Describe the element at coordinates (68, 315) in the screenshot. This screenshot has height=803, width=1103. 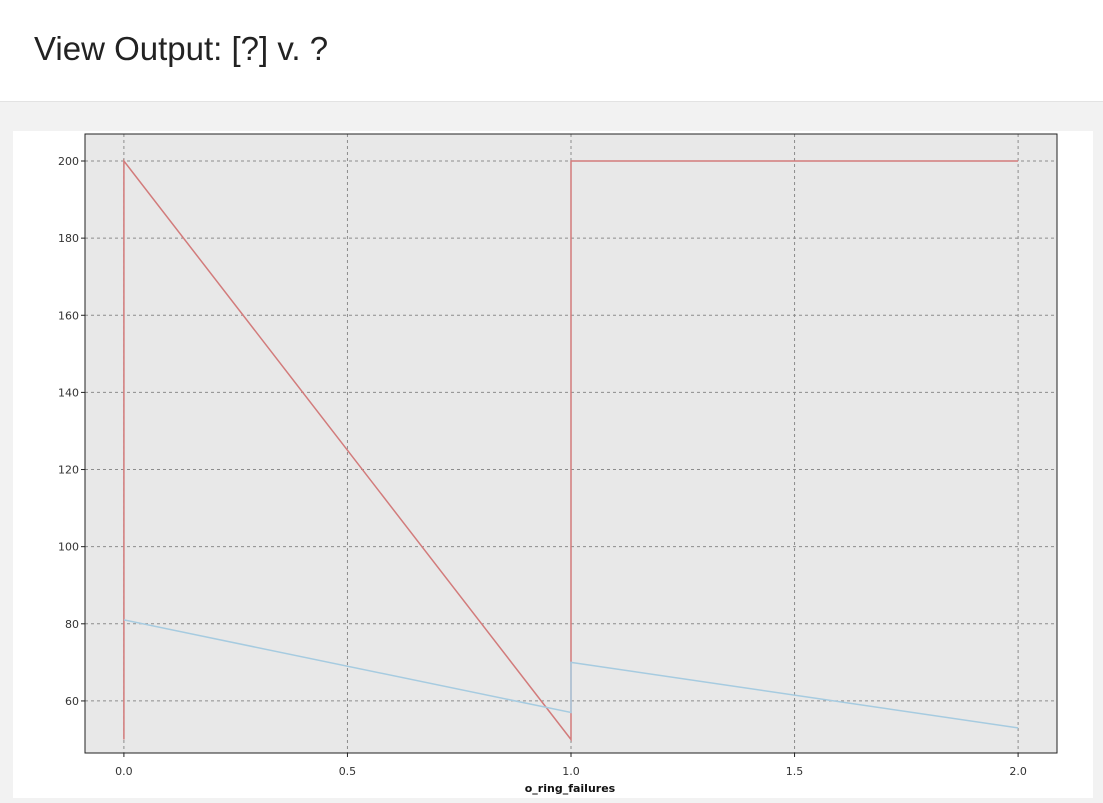
I see `y-tick-label: 160` at that location.